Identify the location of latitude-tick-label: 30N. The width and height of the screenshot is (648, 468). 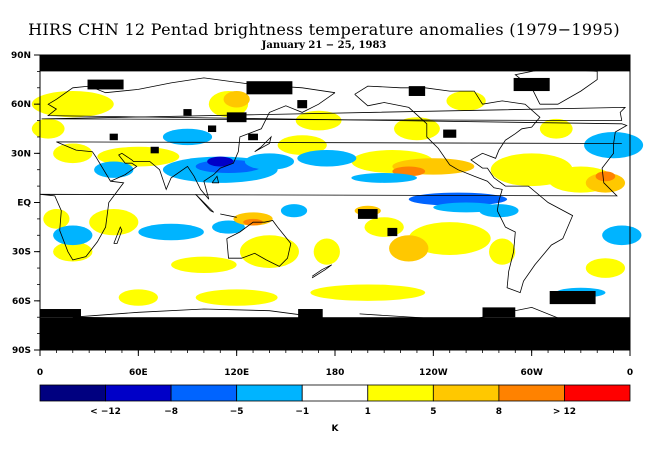
(21, 154).